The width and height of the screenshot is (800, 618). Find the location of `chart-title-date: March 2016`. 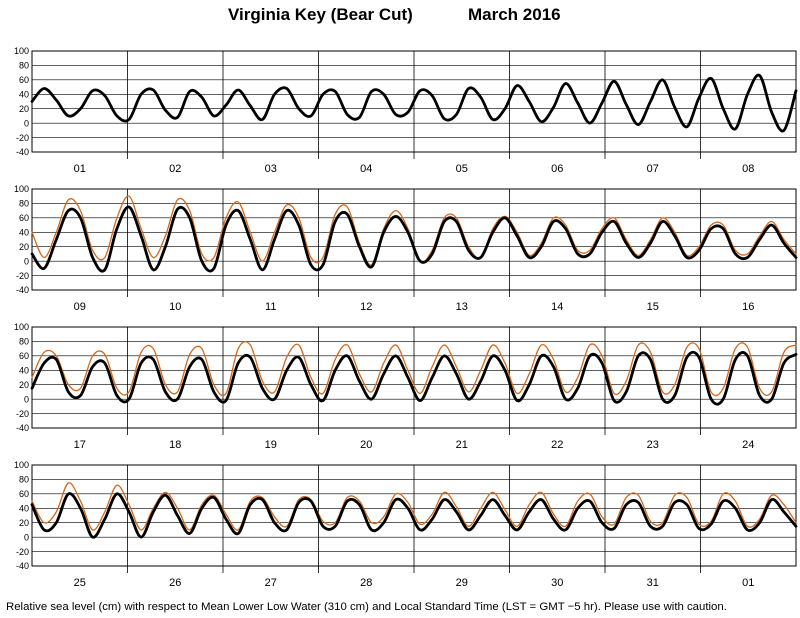

chart-title-date: March 2016 is located at coordinates (514, 14).